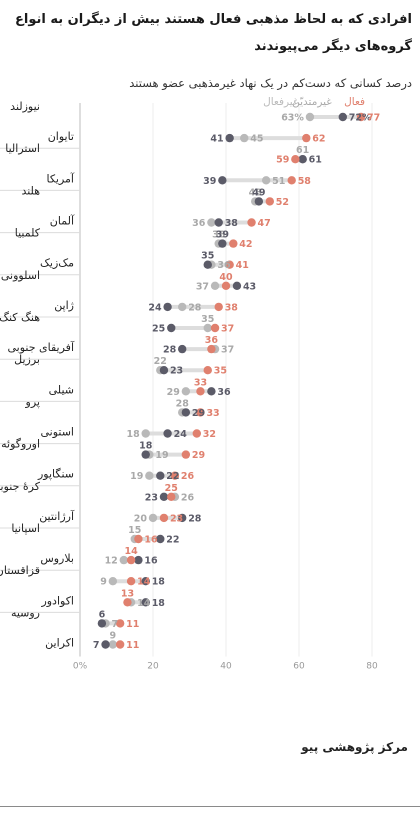 The width and height of the screenshot is (420, 827). What do you see at coordinates (61, 389) in the screenshot?
I see `country-label: شیلی` at bounding box center [61, 389].